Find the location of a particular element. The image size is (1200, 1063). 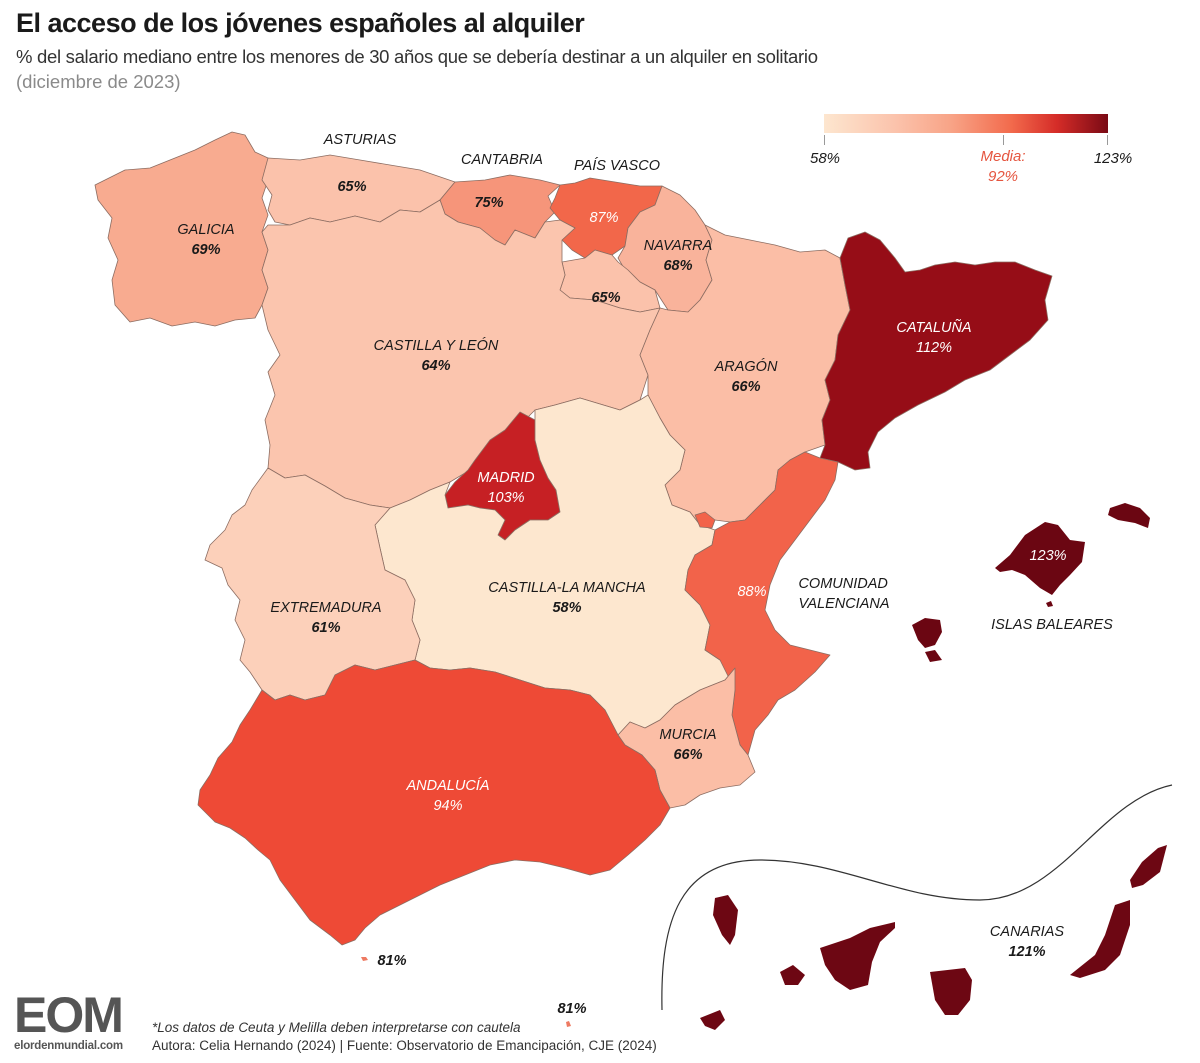

label-asturias-value: 65% is located at coordinates (351, 187).